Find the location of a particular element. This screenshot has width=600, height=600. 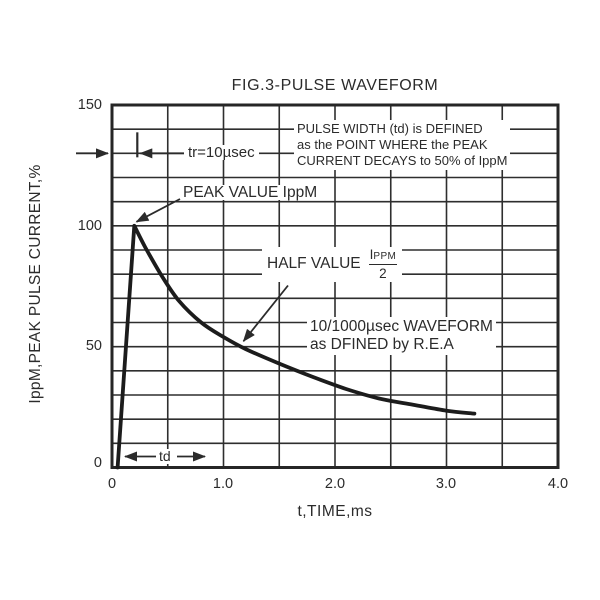

fraction-numerator: IPPM is located at coordinates (383, 256).